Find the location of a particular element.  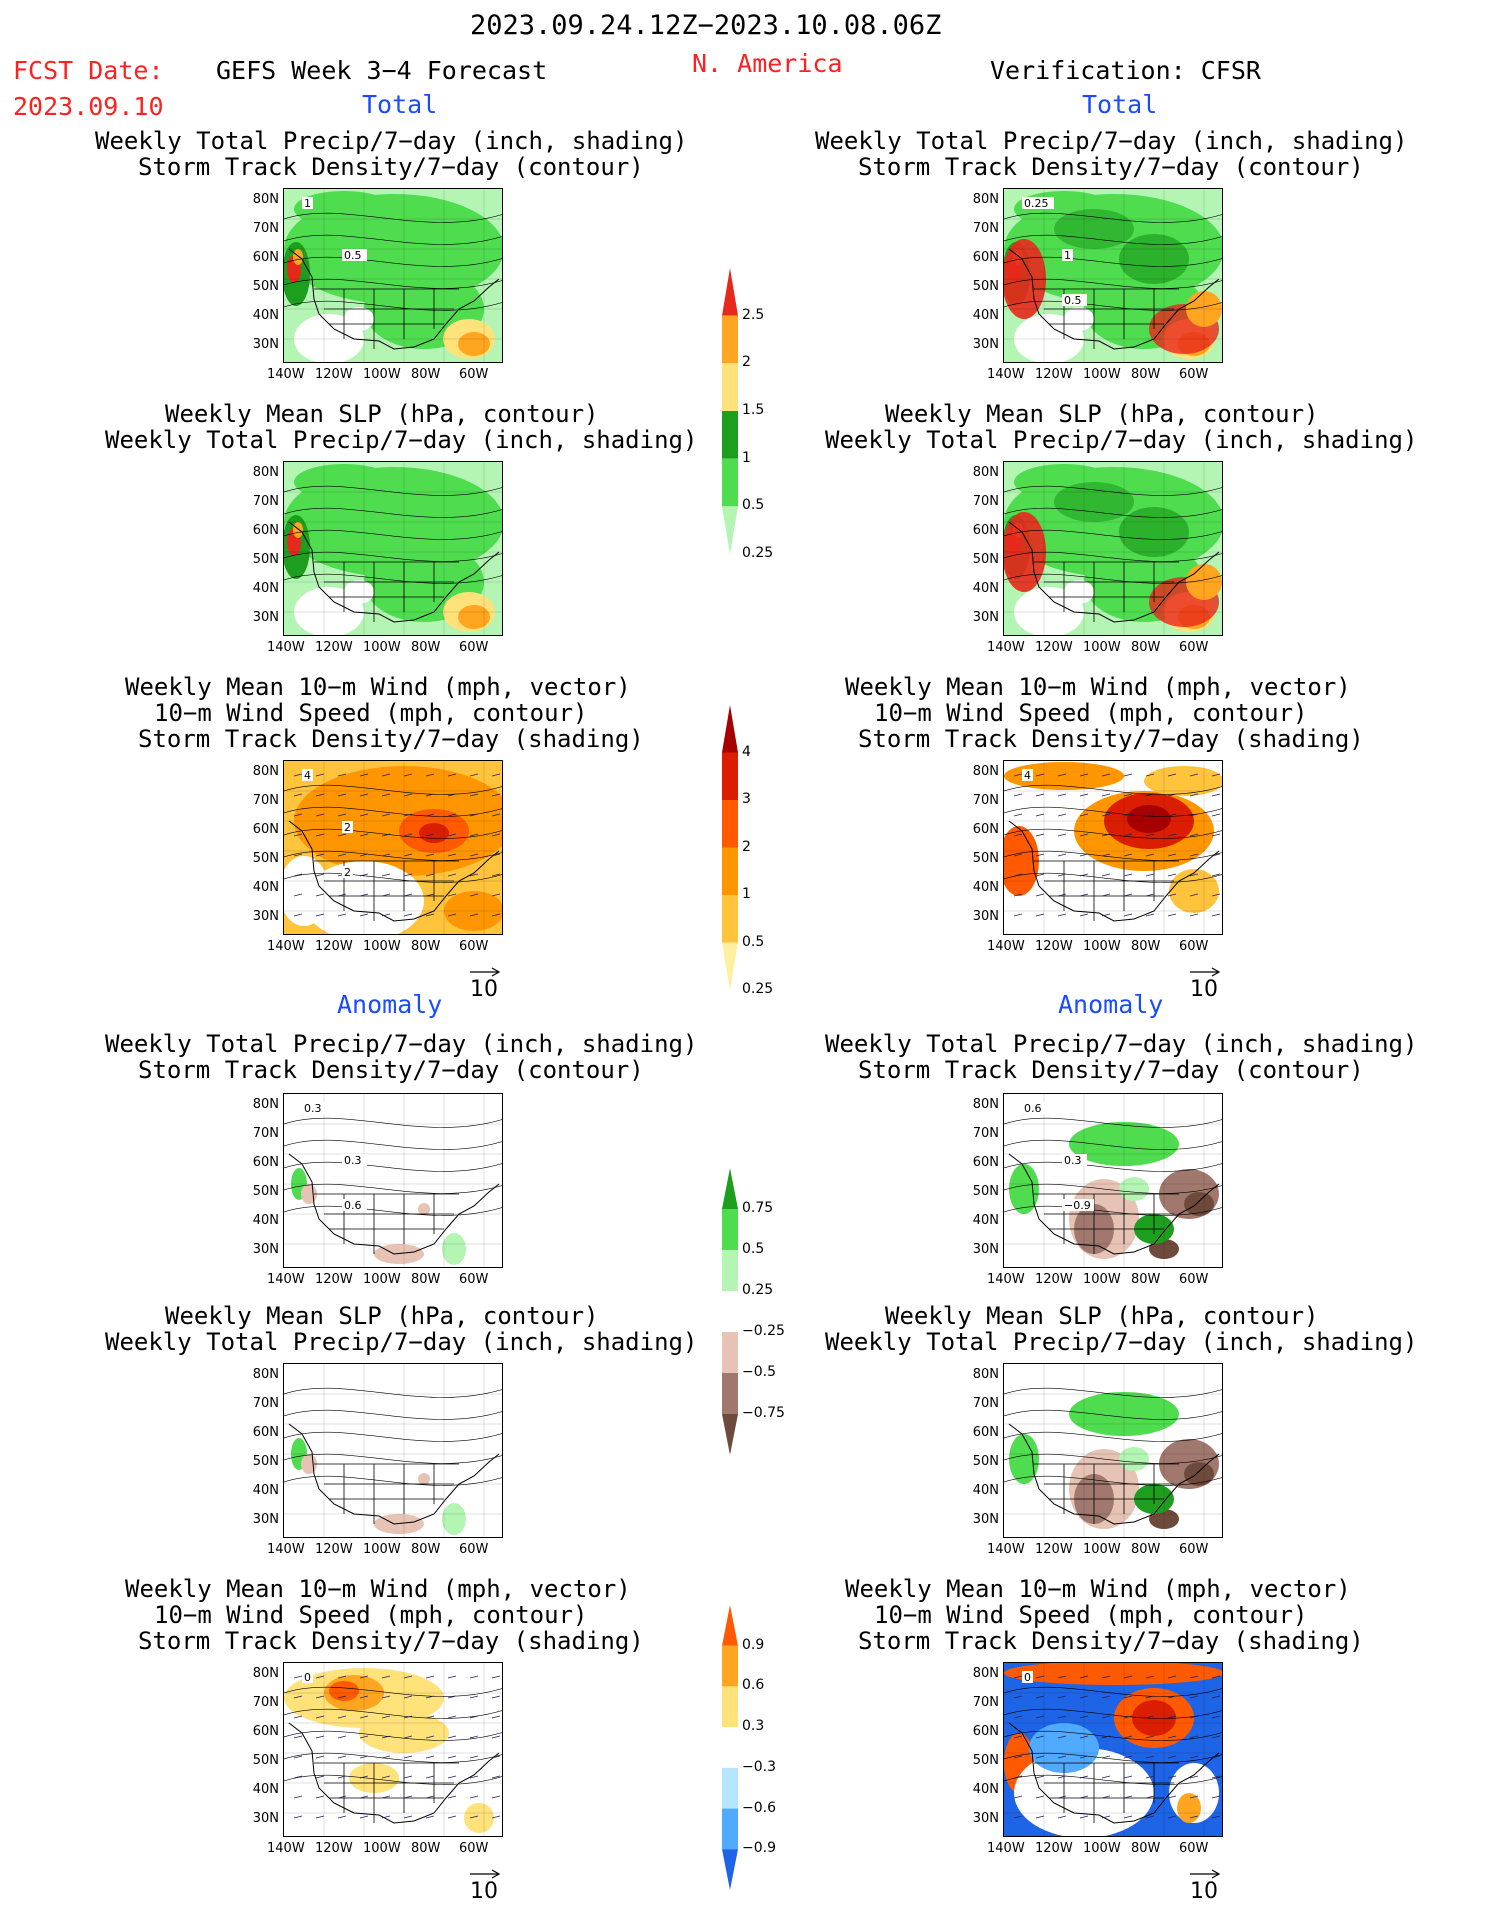

colorbar-track_anom-label: −0.9 is located at coordinates (759, 1848).